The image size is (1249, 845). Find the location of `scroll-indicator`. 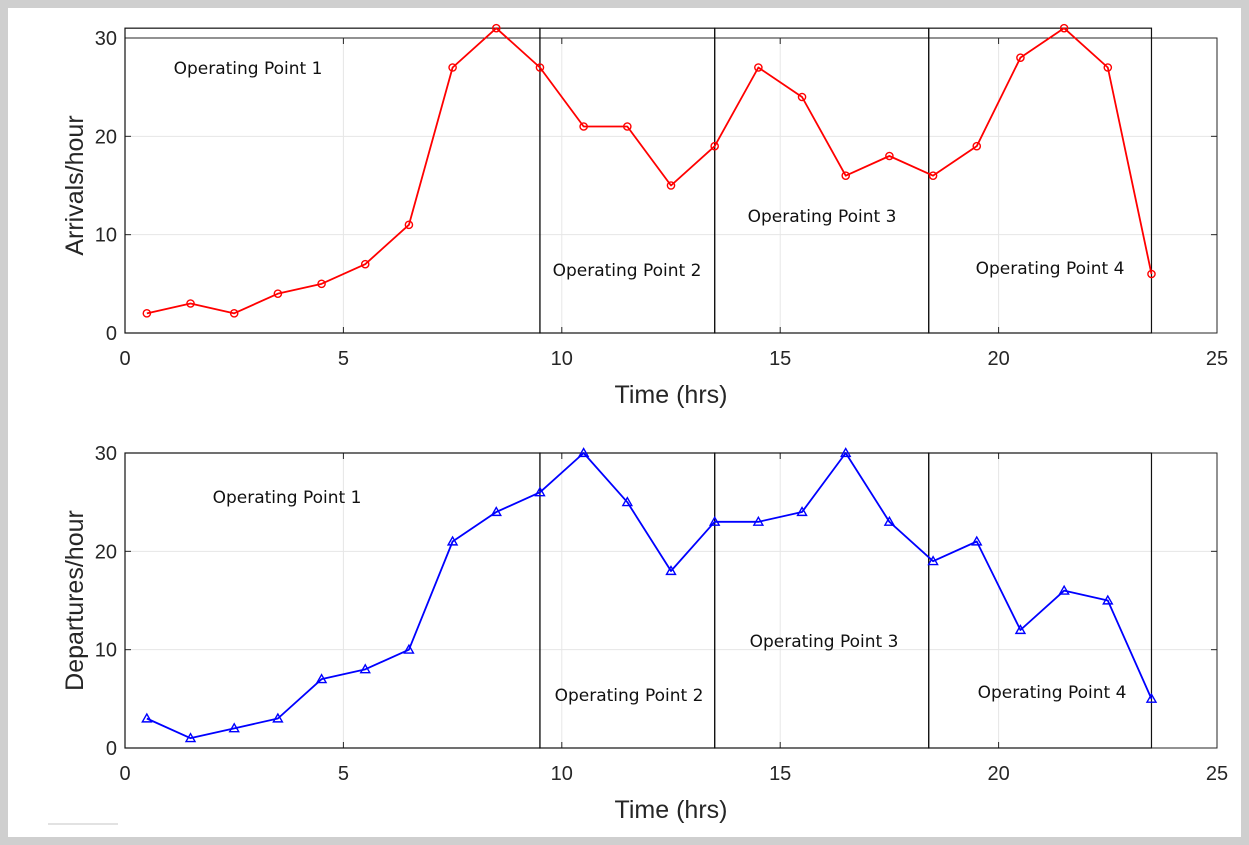

scroll-indicator is located at coordinates (83, 824).